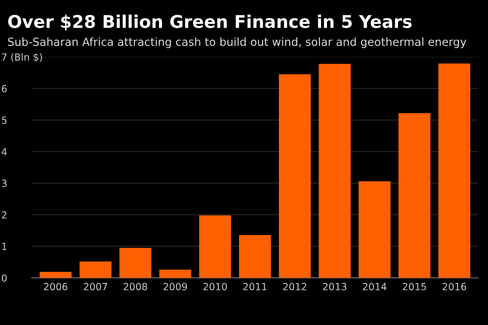 This screenshot has height=325, width=488. What do you see at coordinates (215, 286) in the screenshot?
I see `x-tick-label: 2010` at bounding box center [215, 286].